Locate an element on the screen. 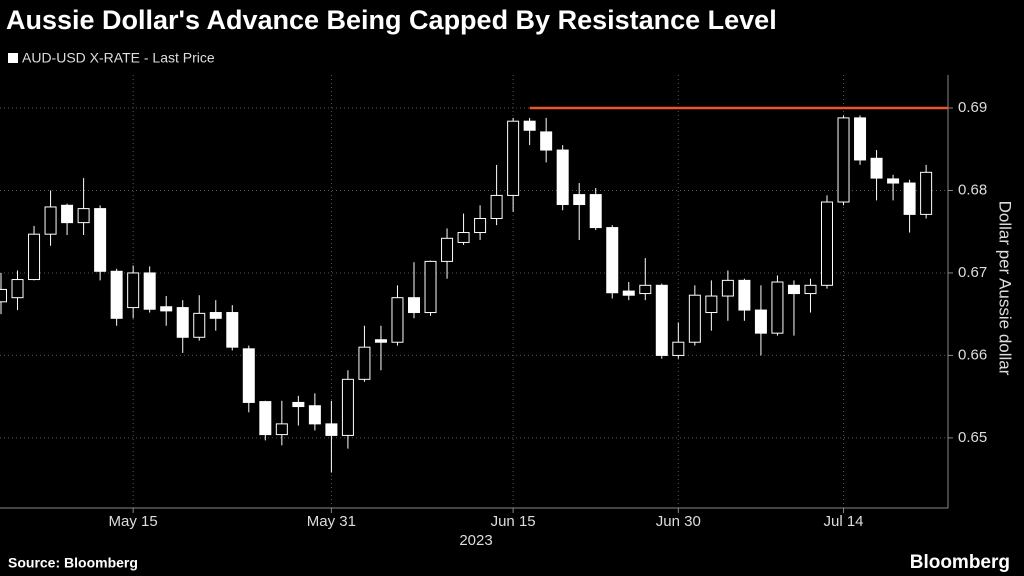  y-tick-label: 0.68 is located at coordinates (972, 189).